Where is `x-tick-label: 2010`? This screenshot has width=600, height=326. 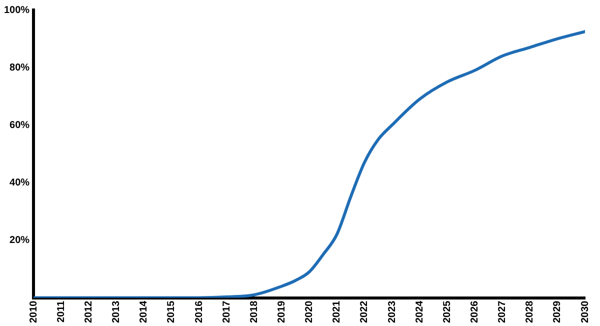 x-tick-label: 2010 is located at coordinates (34, 312).